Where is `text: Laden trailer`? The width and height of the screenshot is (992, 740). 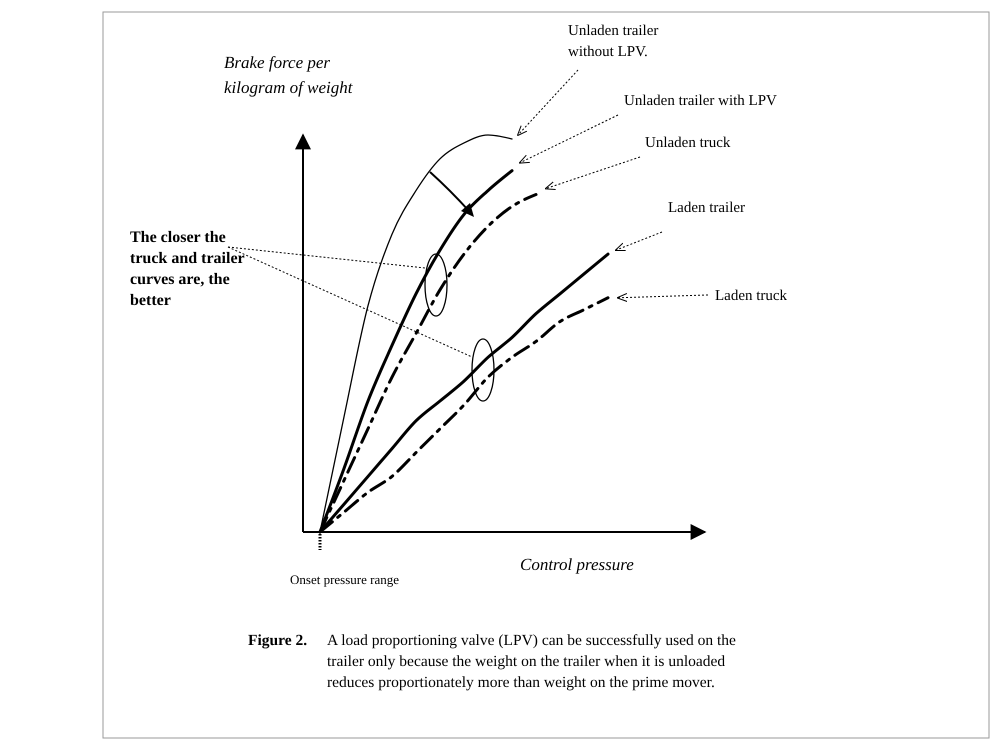 text: Laden trailer is located at coordinates (707, 208).